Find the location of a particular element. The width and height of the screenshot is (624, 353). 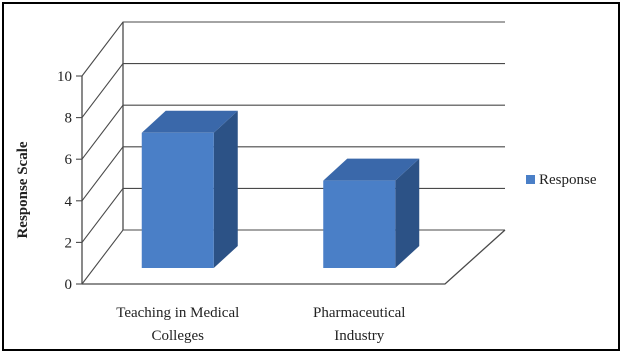

y-tick-label: 10 is located at coordinates (64, 77).